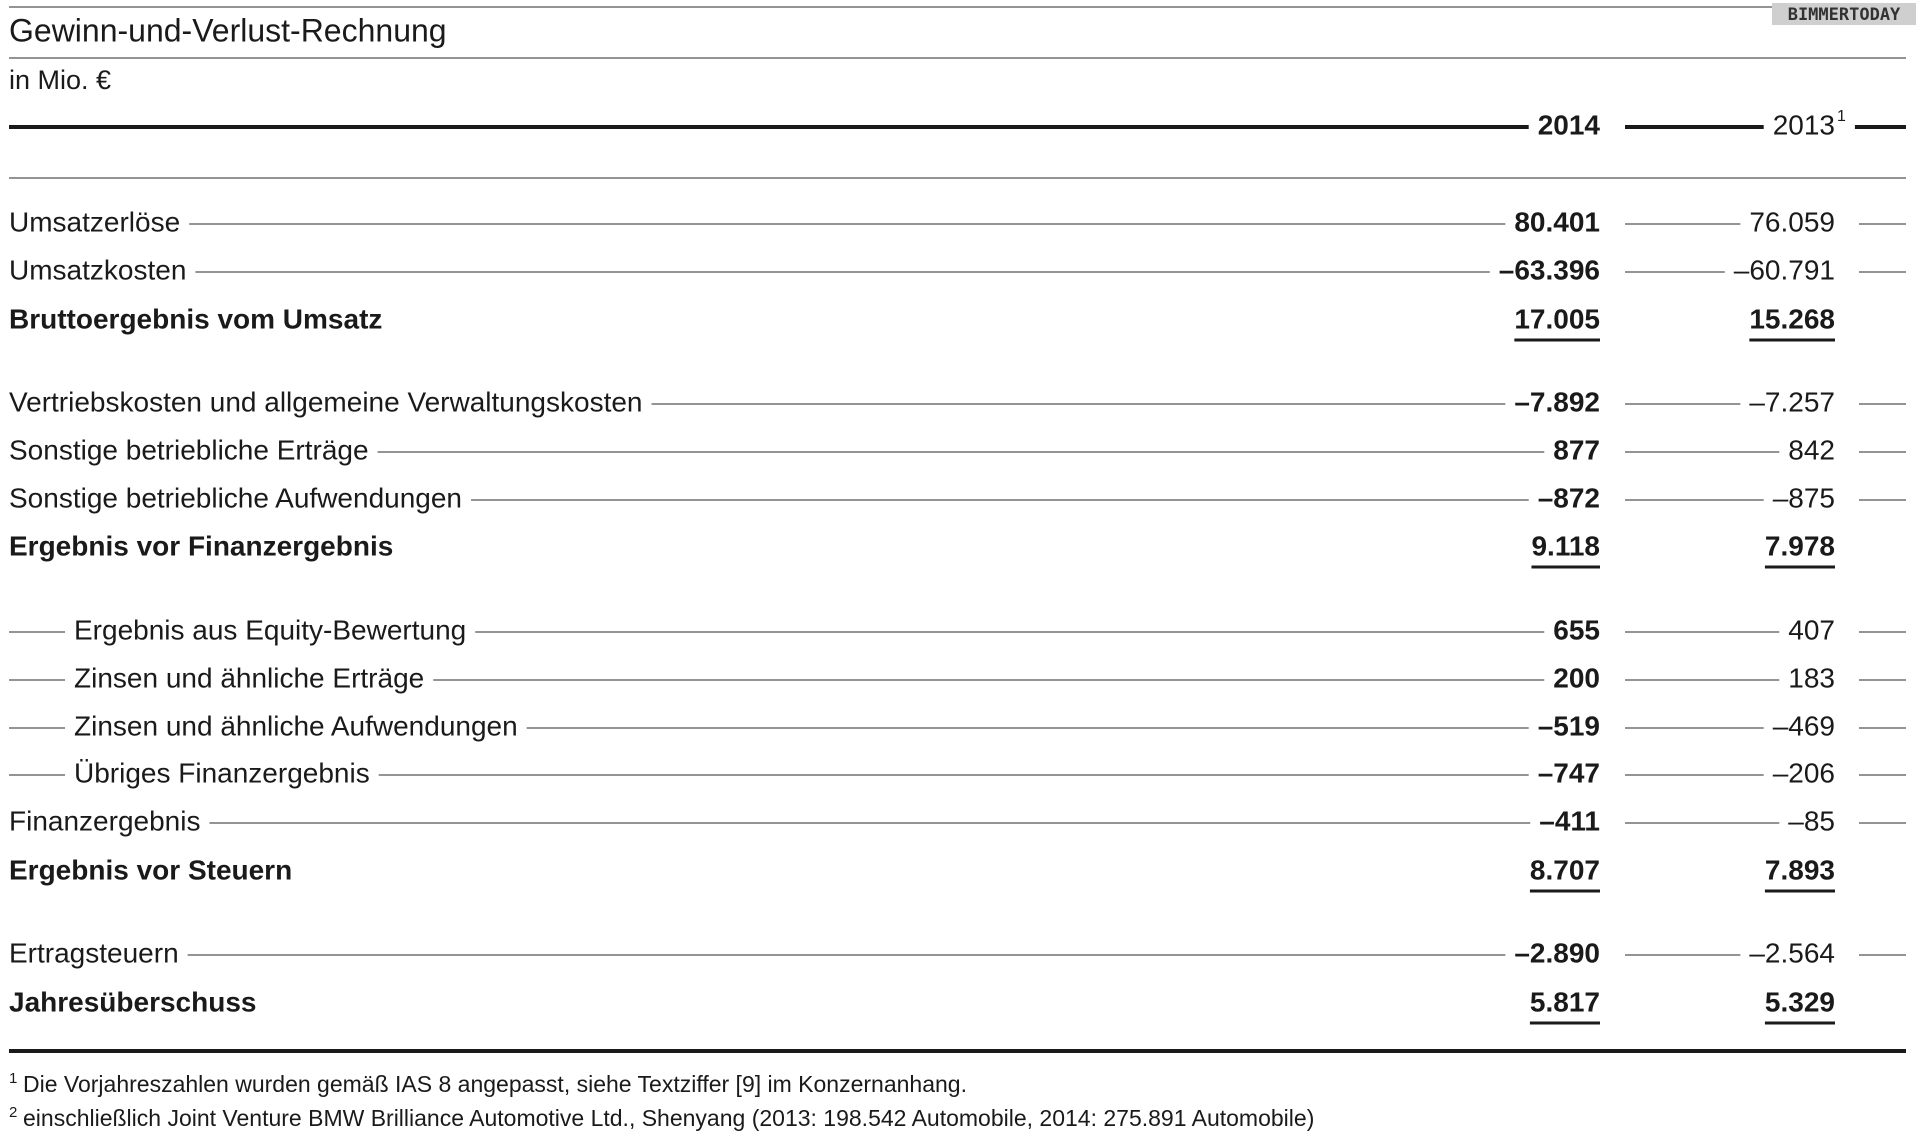  Describe the element at coordinates (1804, 725) in the screenshot. I see `row-value: –469` at that location.